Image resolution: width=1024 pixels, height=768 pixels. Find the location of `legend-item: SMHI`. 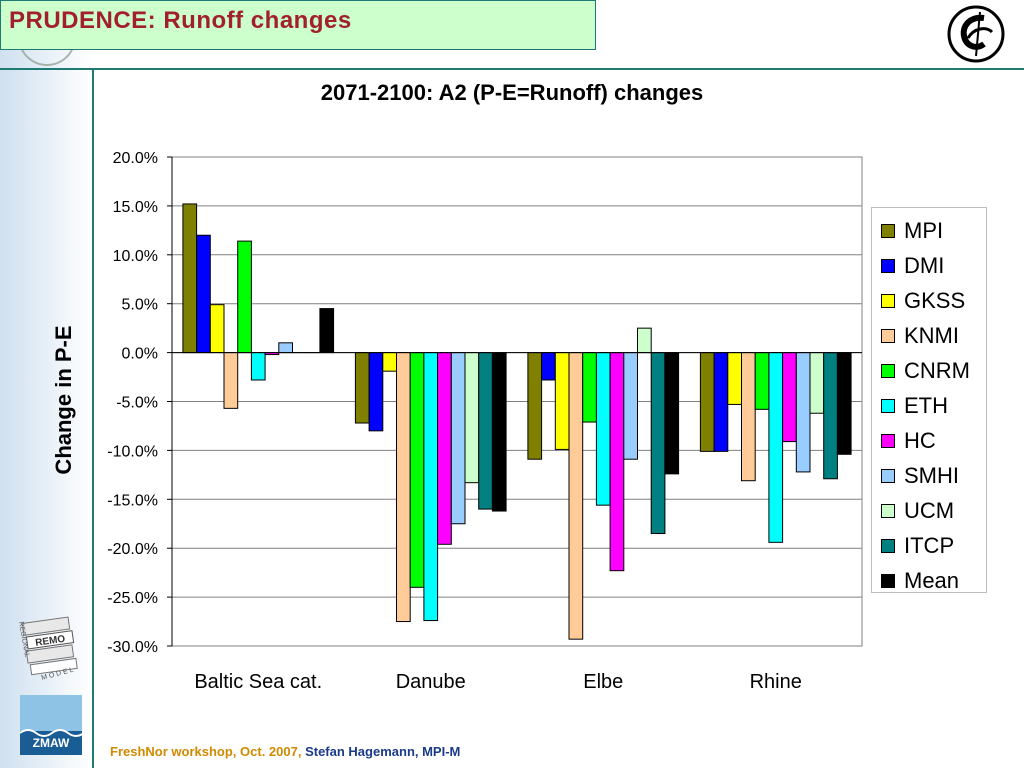

legend-item: SMHI is located at coordinates (929, 475).